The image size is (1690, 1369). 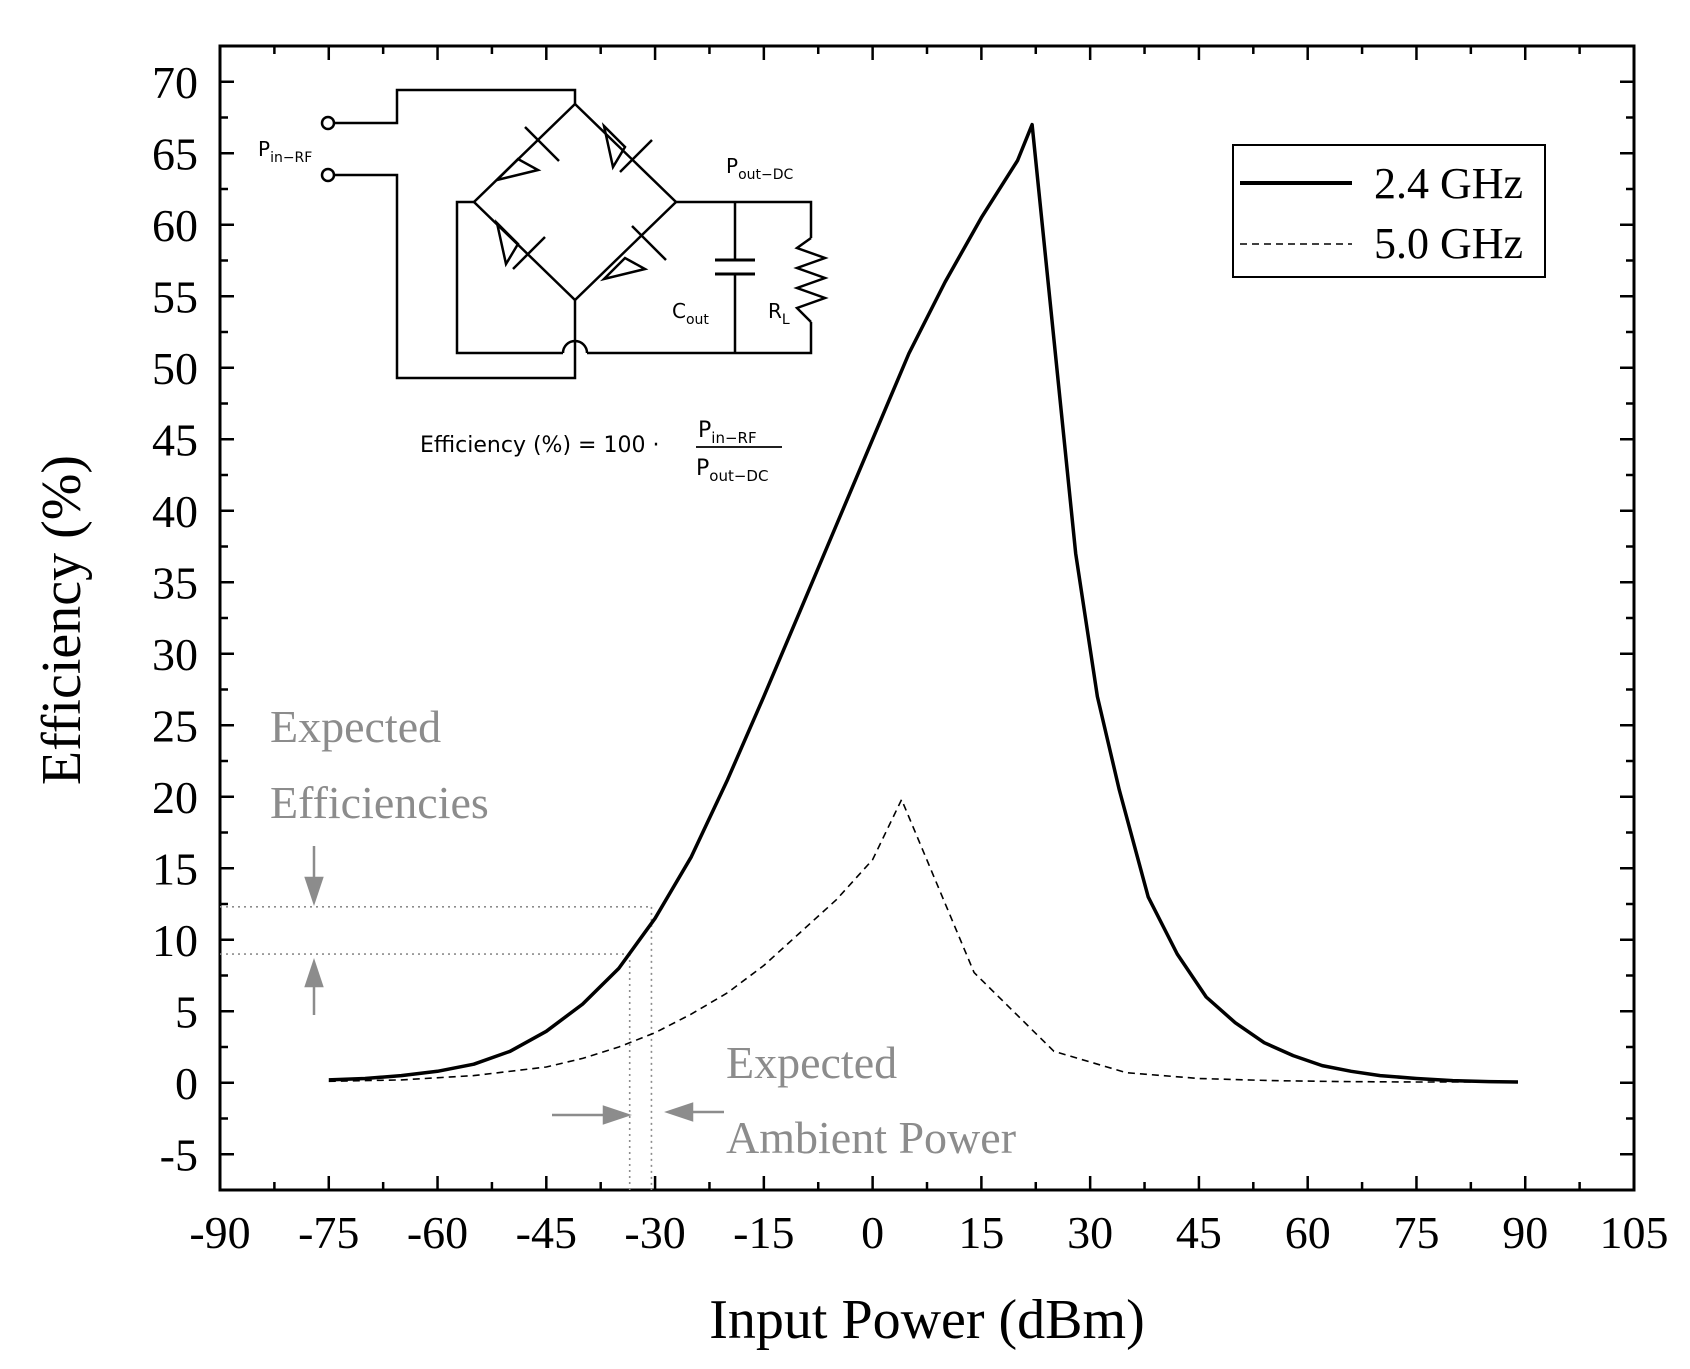 What do you see at coordinates (509, 277) in the screenshot?
I see `wire-left-return` at bounding box center [509, 277].